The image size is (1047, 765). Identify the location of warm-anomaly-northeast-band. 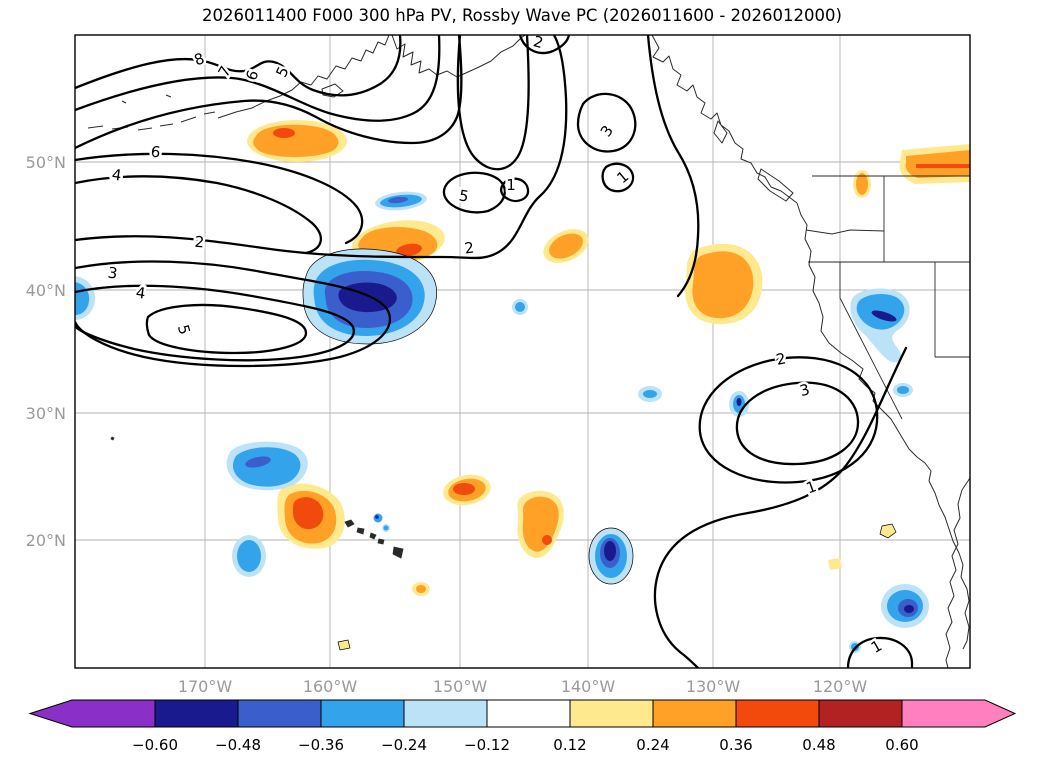
(911, 171).